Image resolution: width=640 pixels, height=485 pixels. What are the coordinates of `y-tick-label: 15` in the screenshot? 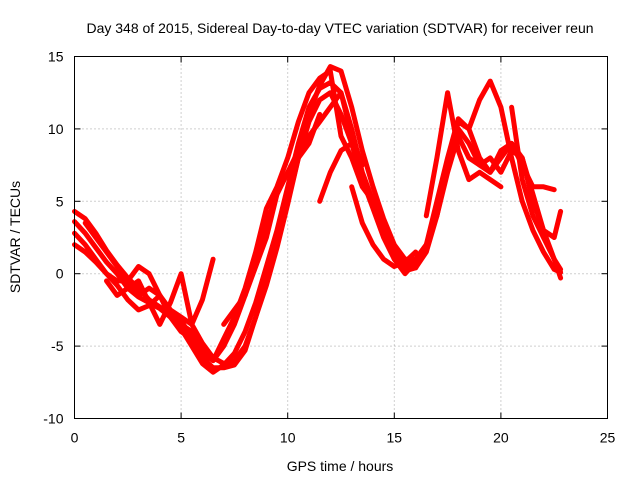 It's located at (56, 57).